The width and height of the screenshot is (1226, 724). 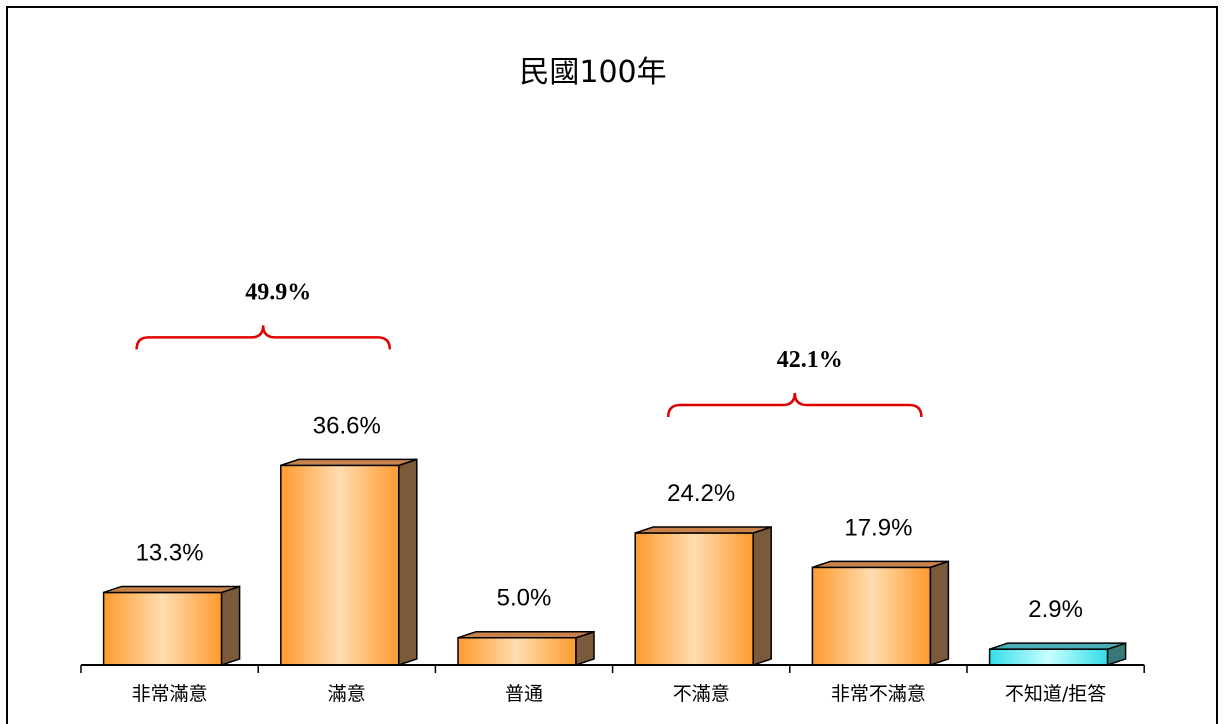 I want to click on brace-label: 42.1%, so click(x=810, y=360).